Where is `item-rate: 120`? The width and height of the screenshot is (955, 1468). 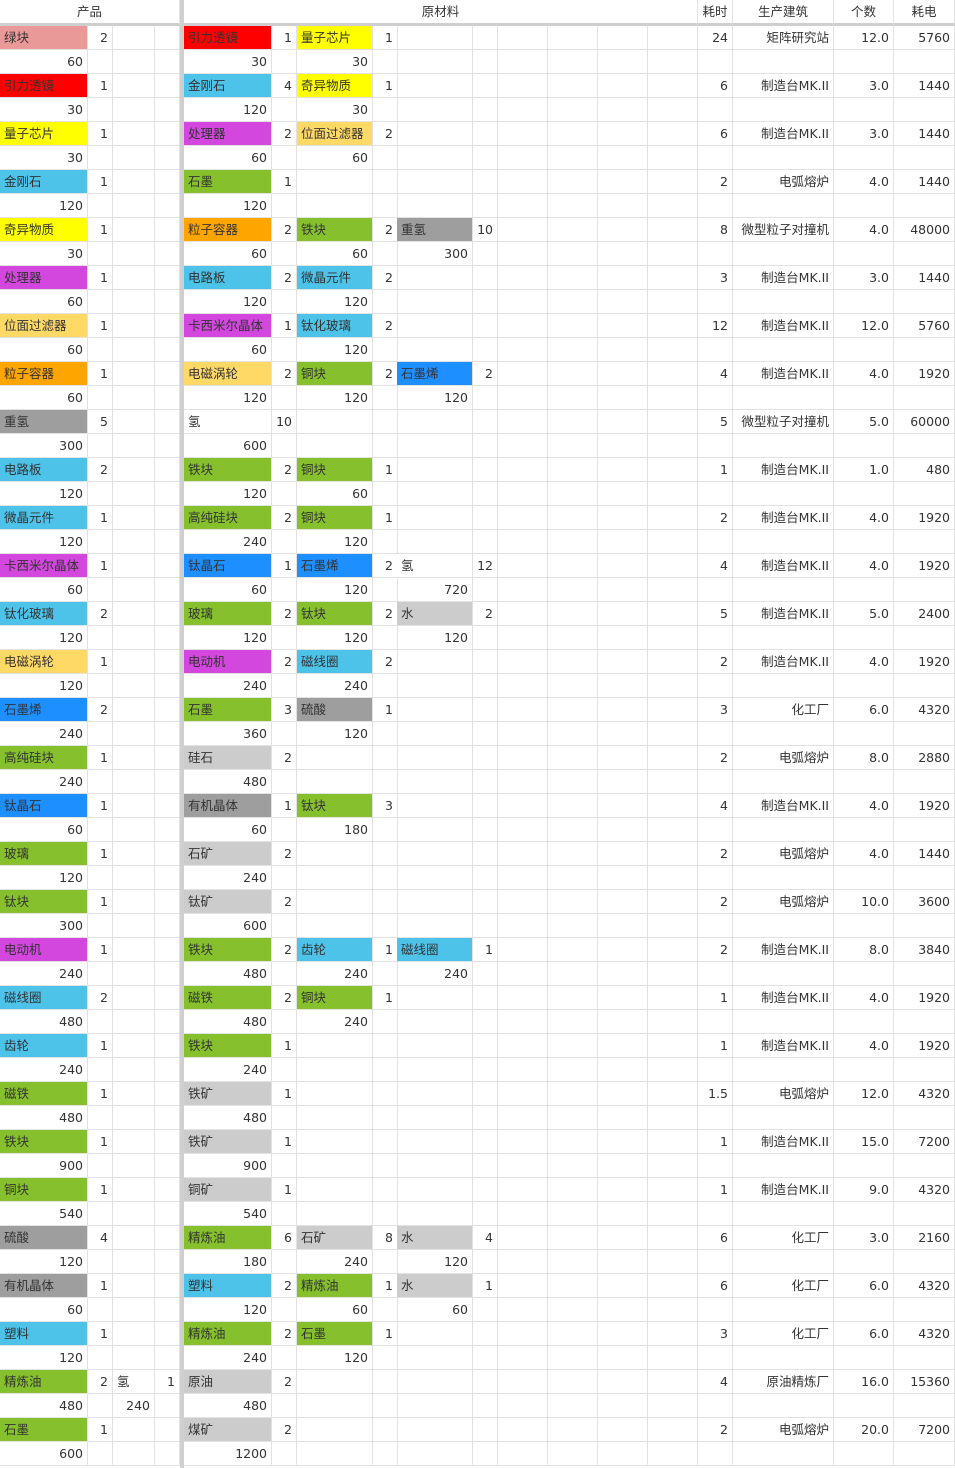 item-rate: 120 is located at coordinates (44, 494).